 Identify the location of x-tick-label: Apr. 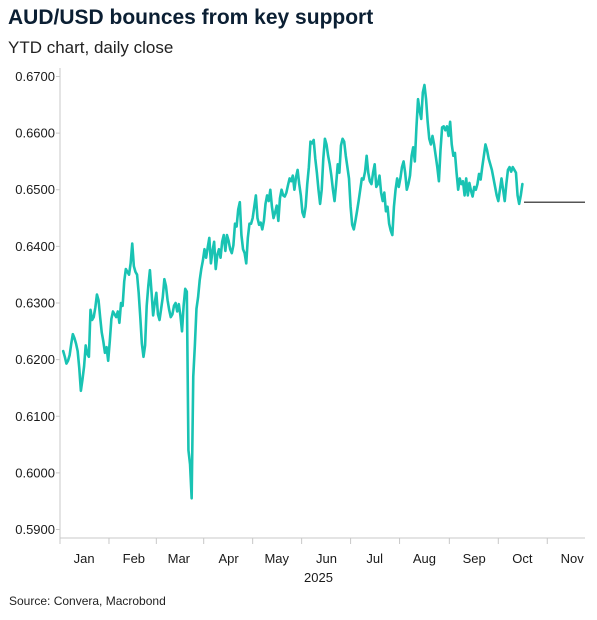
(228, 558).